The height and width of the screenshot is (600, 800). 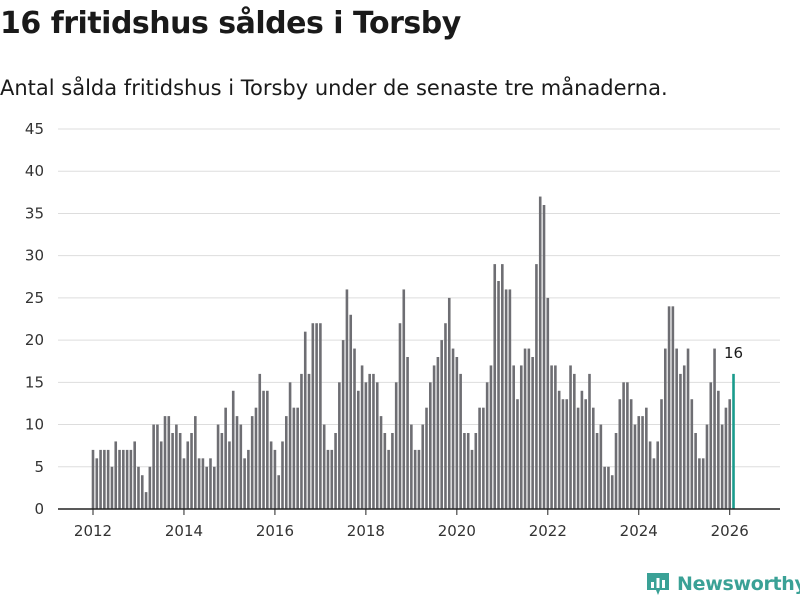 What do you see at coordinates (275, 531) in the screenshot?
I see `x-tick-label-2016: 2016` at bounding box center [275, 531].